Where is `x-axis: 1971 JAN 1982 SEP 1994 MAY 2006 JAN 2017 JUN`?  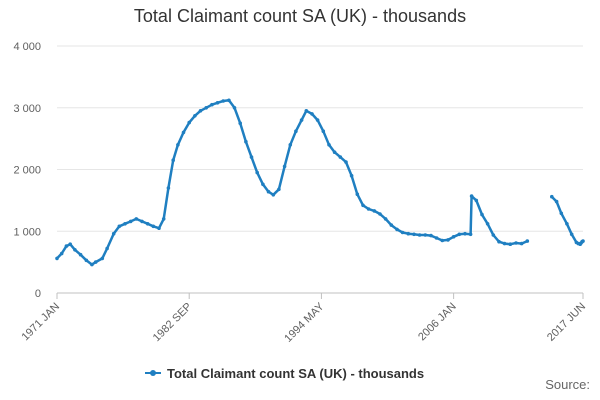
x-axis: 1971 JAN 1982 SEP 1994 MAY 2006 JAN 2017 JUN is located at coordinates (303, 319).